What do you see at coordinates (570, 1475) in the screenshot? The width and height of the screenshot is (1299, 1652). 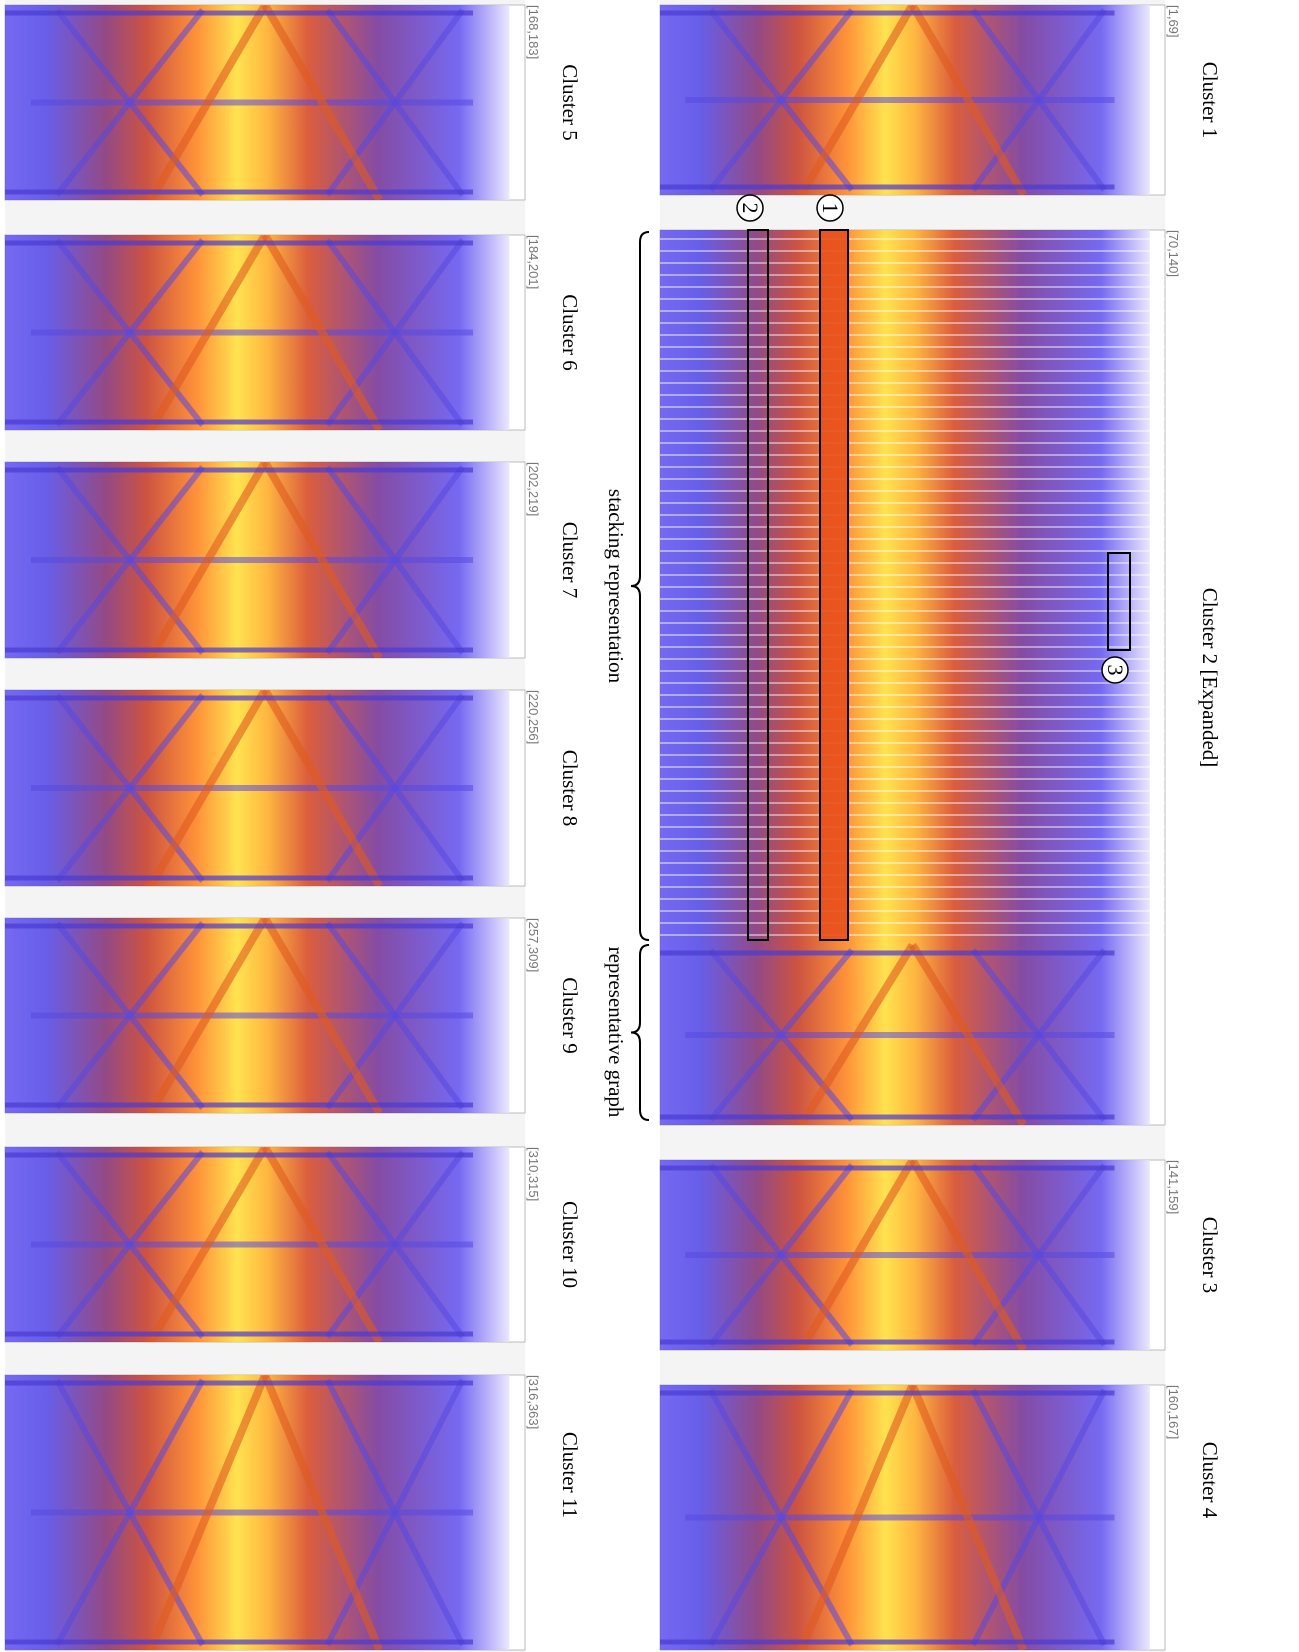 I see `cluster-title: Cluster 11` at bounding box center [570, 1475].